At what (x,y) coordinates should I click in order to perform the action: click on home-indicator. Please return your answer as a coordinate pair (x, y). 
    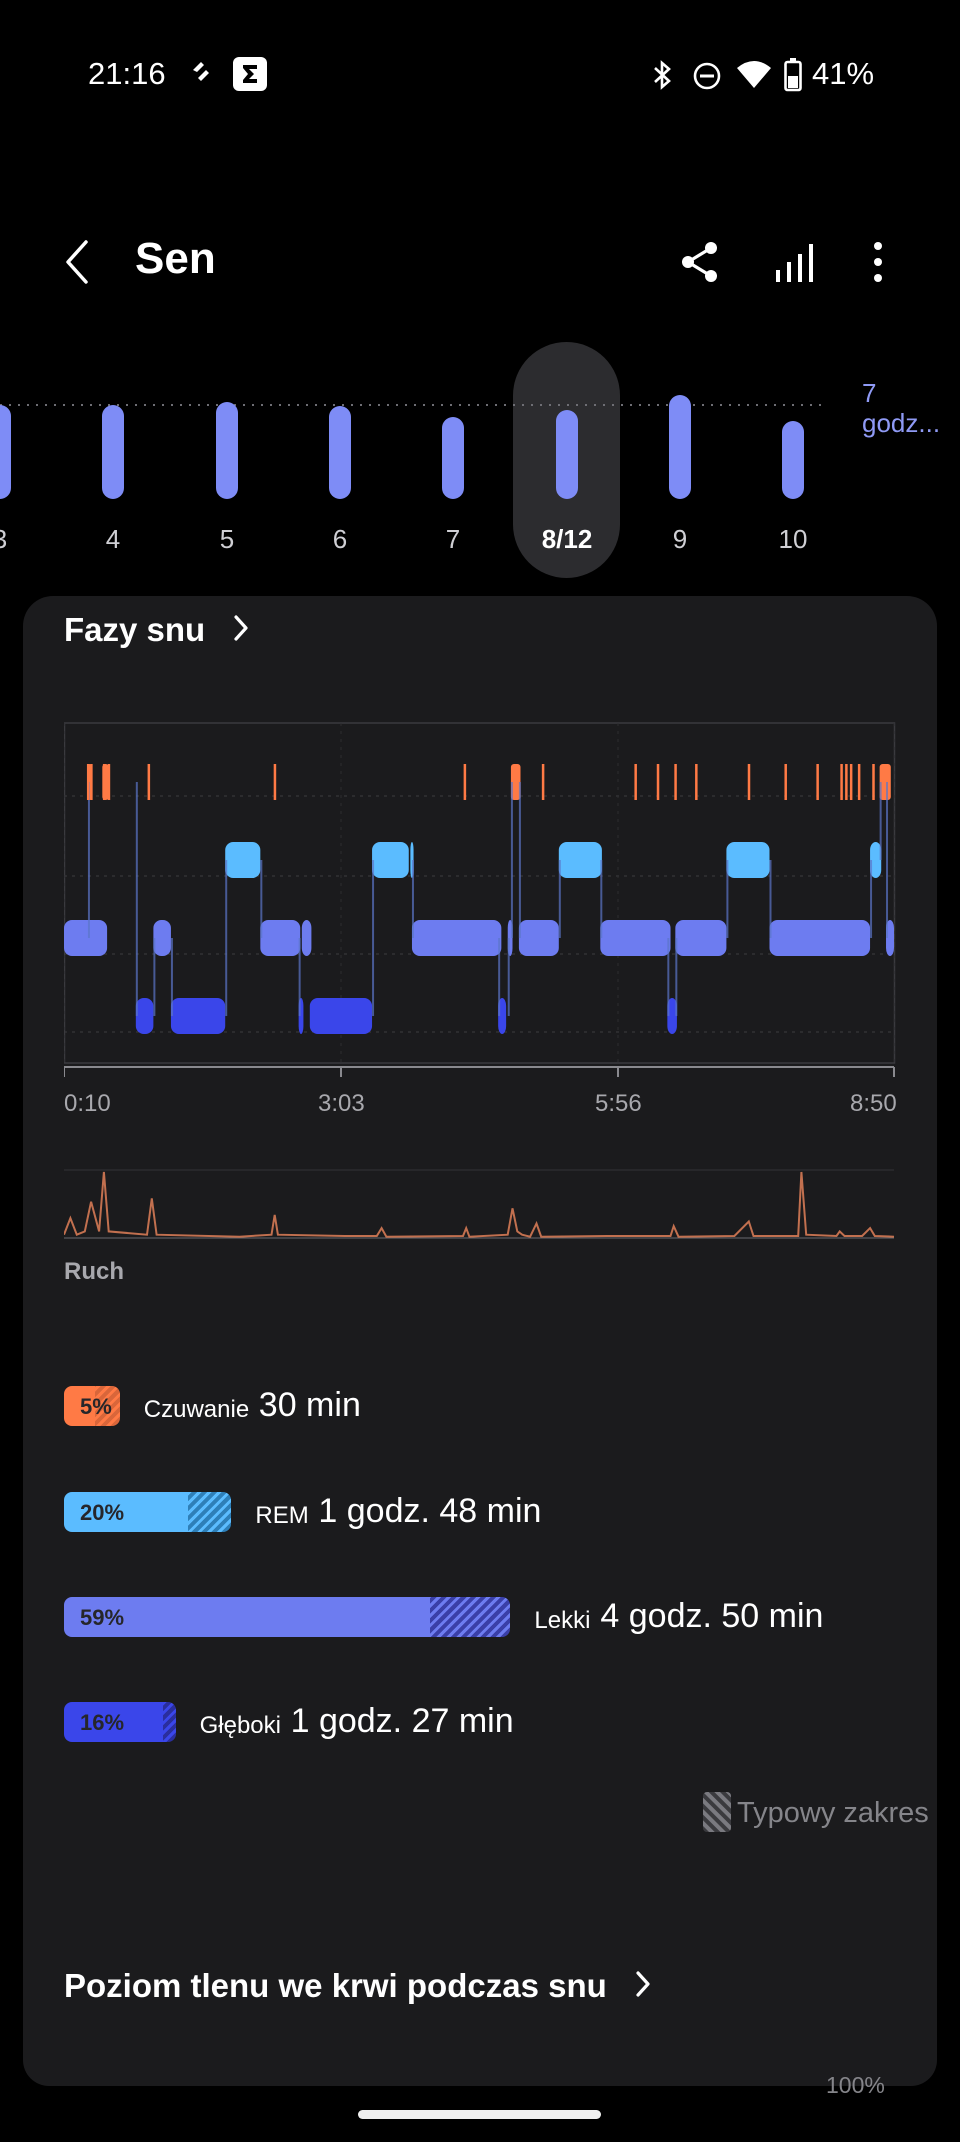
    Looking at the image, I should click on (479, 2114).